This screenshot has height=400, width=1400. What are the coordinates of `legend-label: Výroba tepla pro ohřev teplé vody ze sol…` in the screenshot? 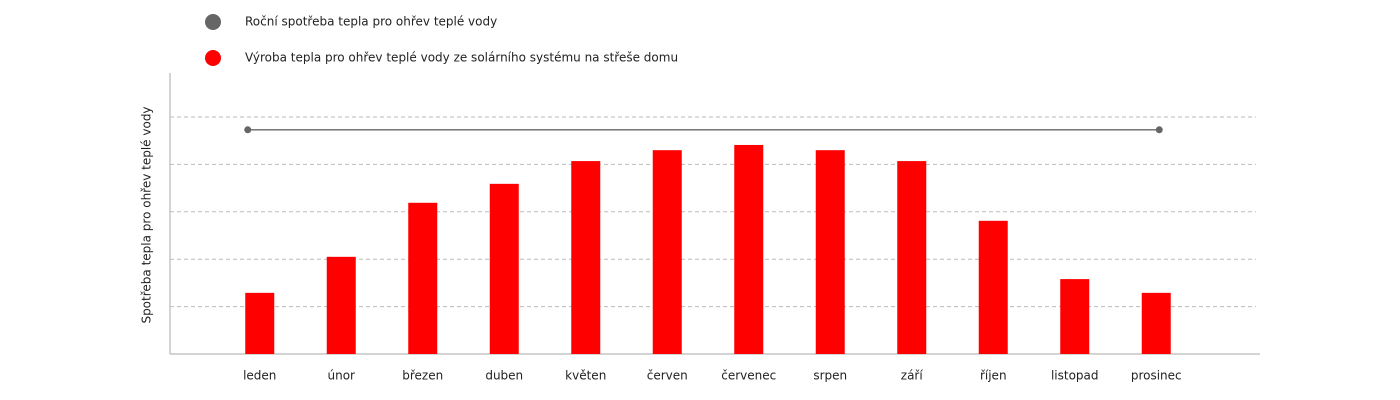 It's located at (461, 58).